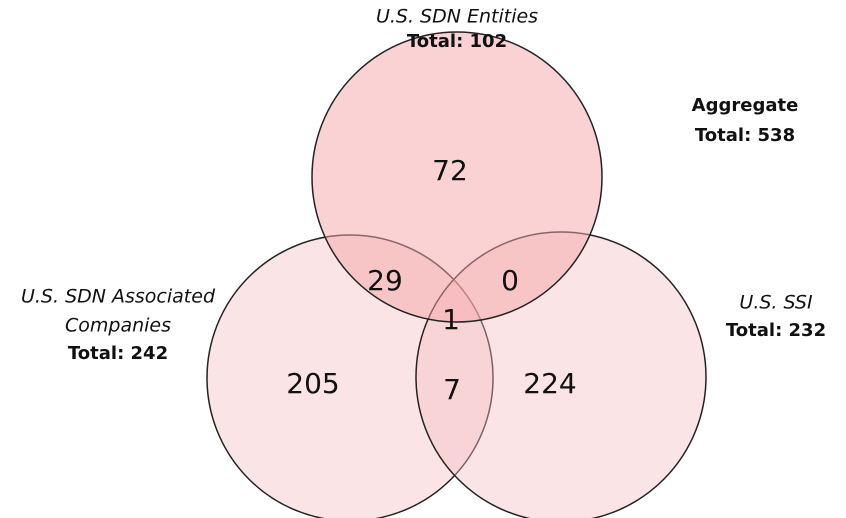 This screenshot has width=846, height=518. What do you see at coordinates (450, 170) in the screenshot?
I see `region-count: 72` at bounding box center [450, 170].